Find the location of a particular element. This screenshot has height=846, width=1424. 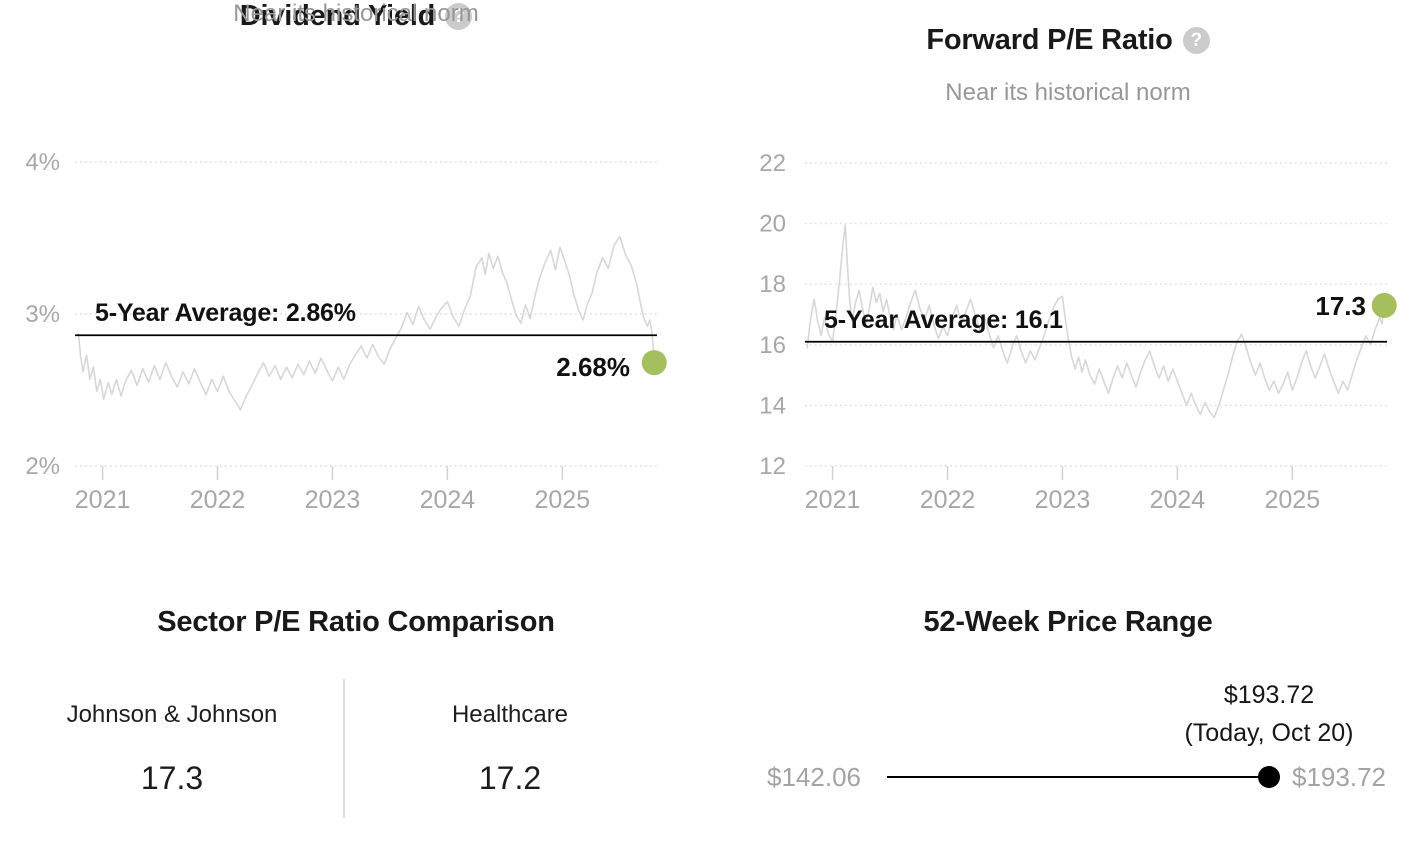

company-pe-value: 17.3 is located at coordinates (172, 778).